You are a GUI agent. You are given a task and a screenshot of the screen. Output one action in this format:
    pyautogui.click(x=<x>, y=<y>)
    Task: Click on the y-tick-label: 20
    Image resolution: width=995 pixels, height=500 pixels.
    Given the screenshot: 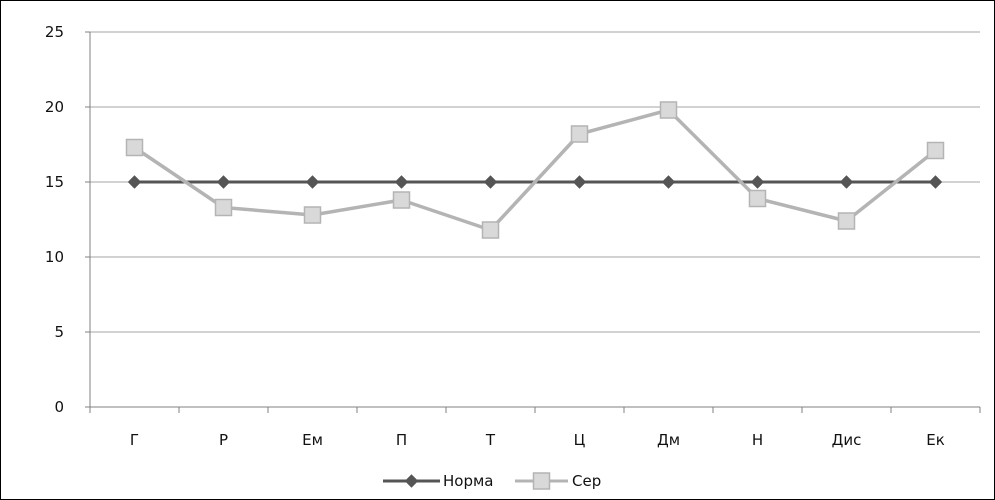 What is the action you would take?
    pyautogui.click(x=54, y=107)
    